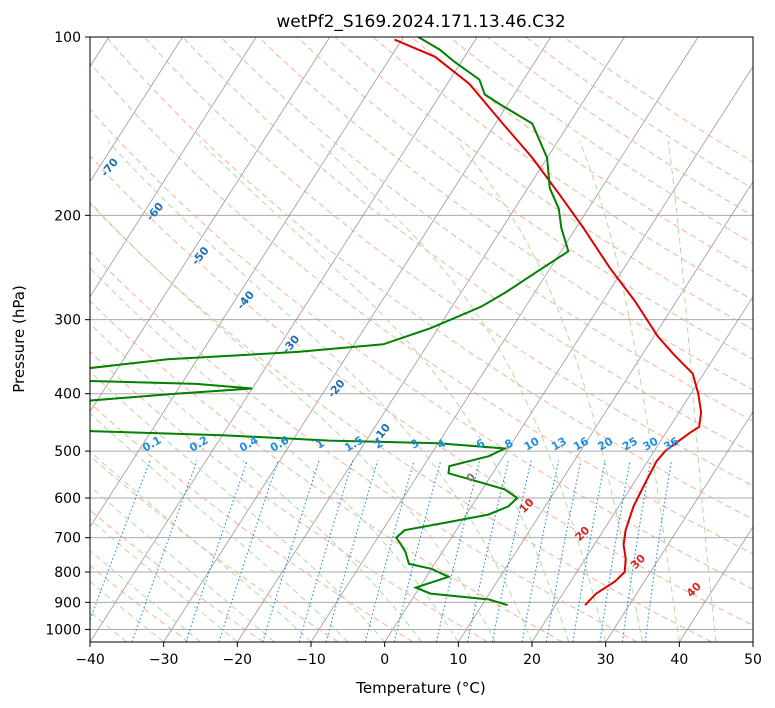 The height and width of the screenshot is (708, 775). Describe the element at coordinates (67, 452) in the screenshot. I see `y-tick-label: 500` at that location.